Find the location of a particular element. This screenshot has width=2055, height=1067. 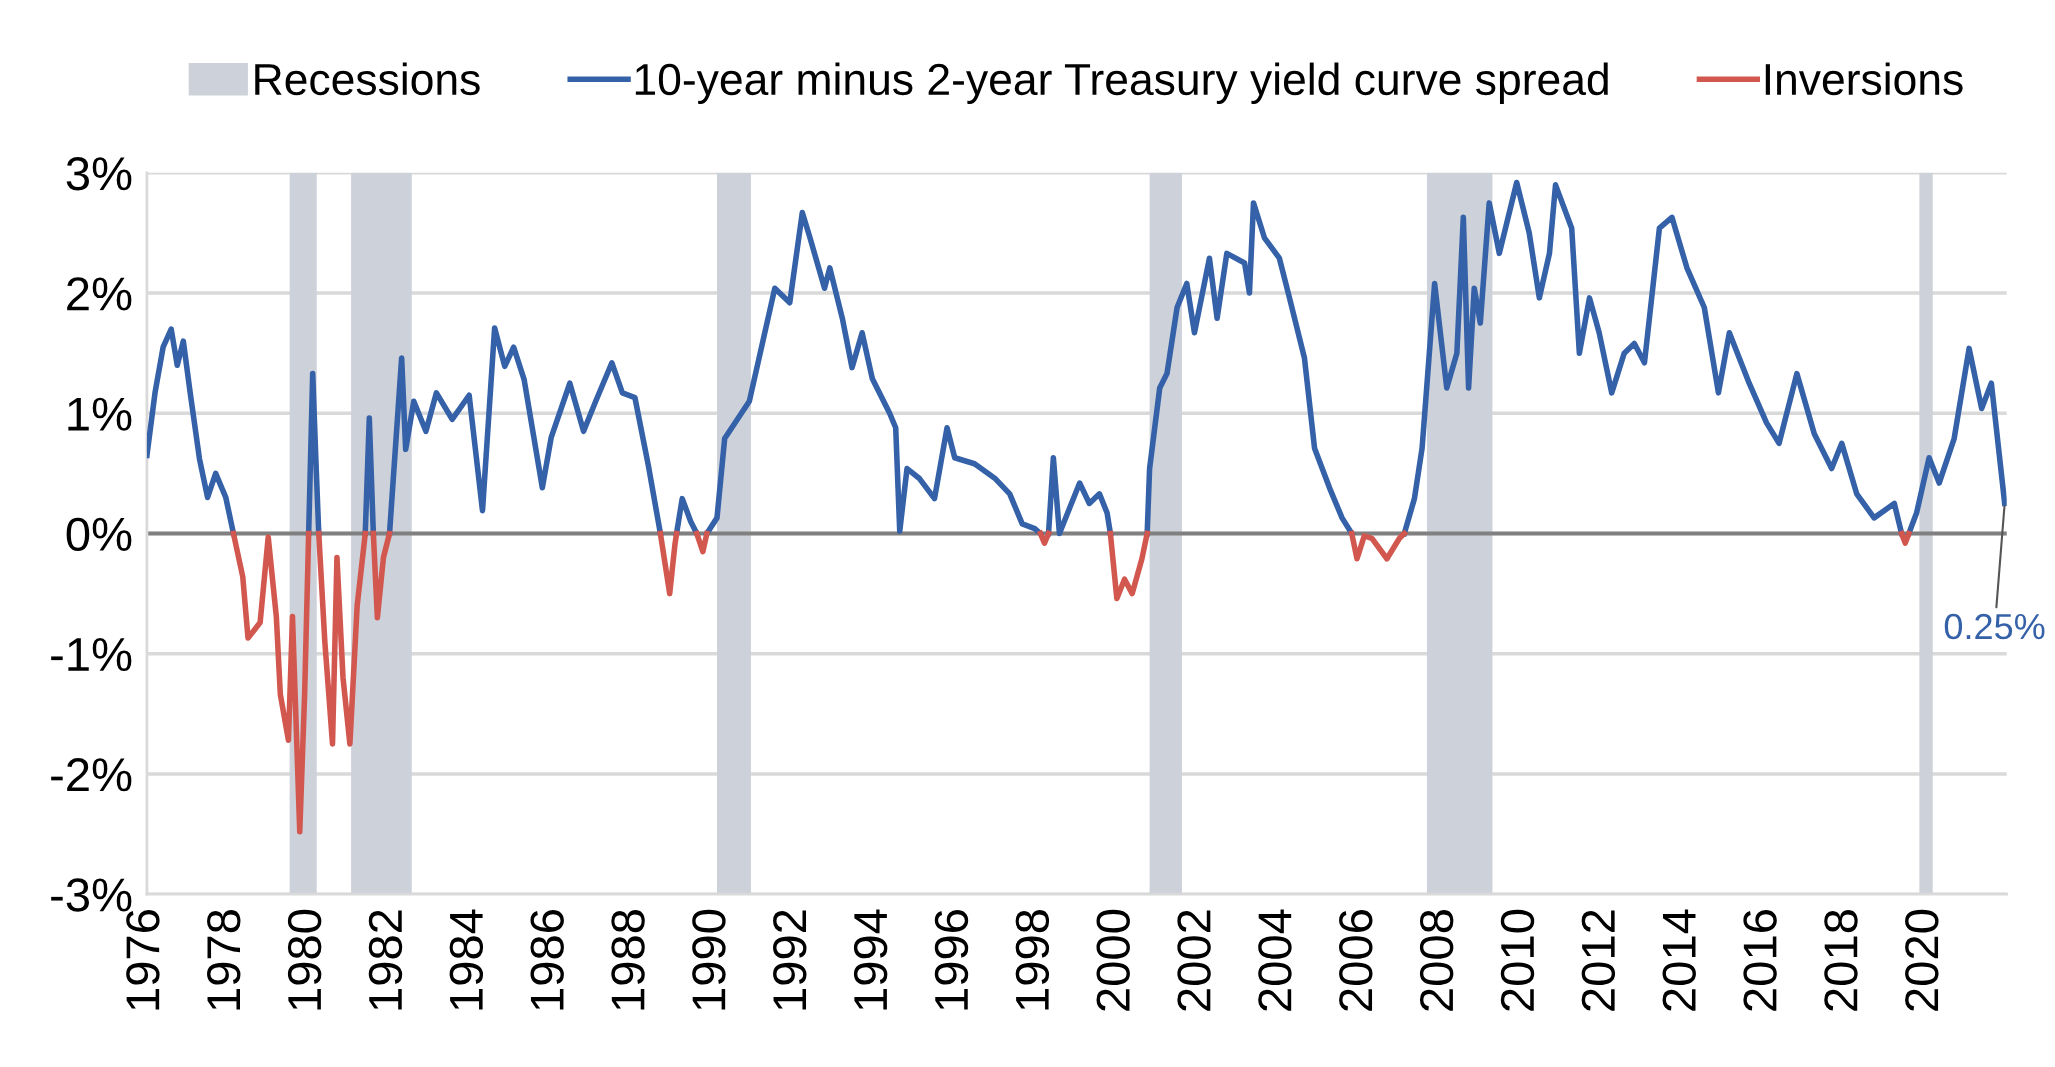

x-tick-label: 2006 is located at coordinates (1356, 960).